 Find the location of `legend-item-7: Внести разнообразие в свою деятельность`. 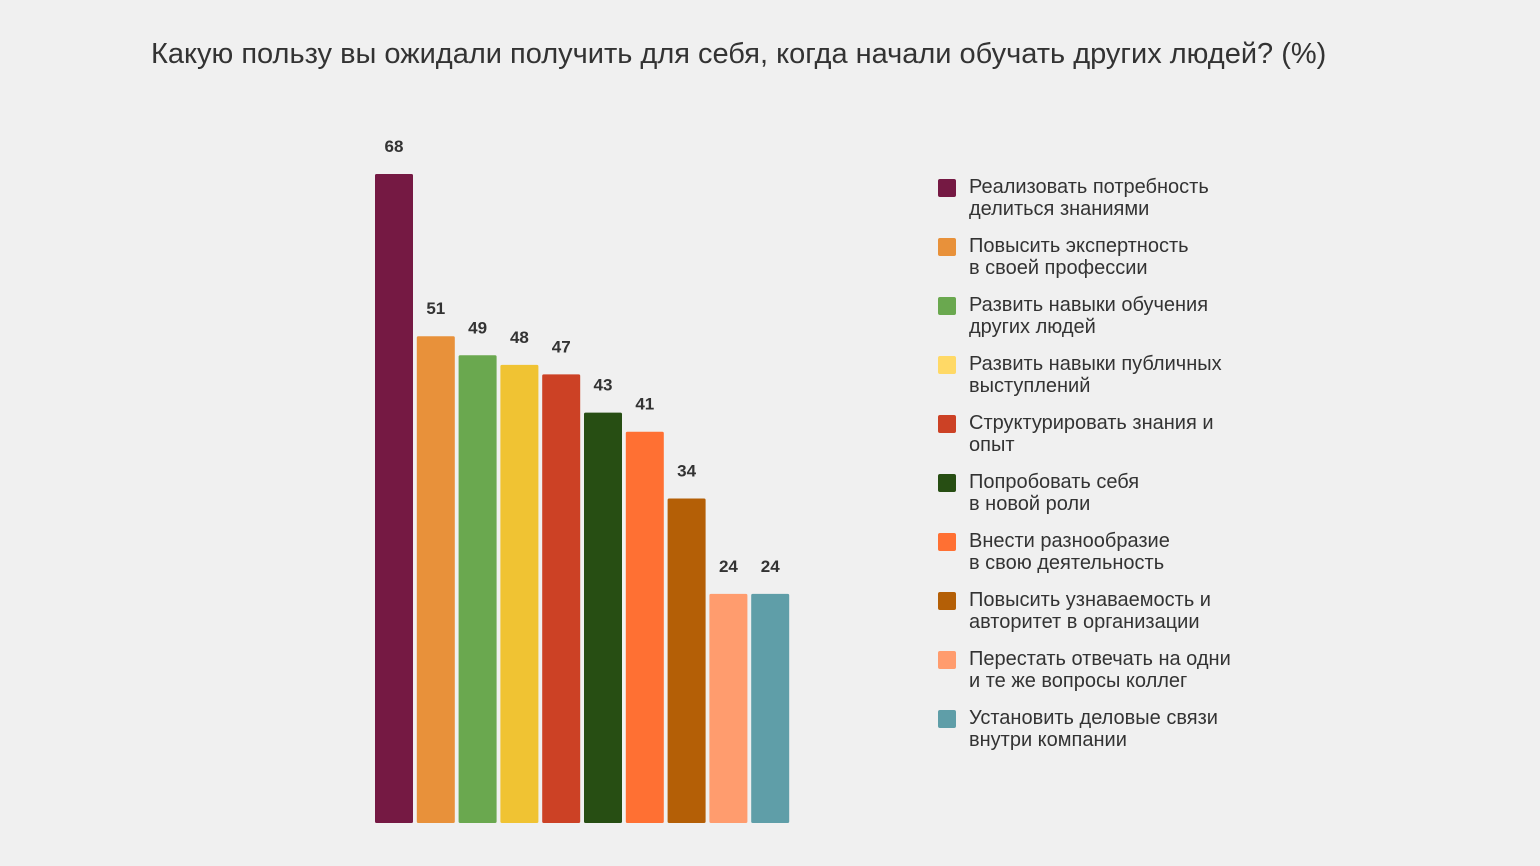

legend-item-7: Внести разнообразие в свою деятельность is located at coordinates (1117, 559).